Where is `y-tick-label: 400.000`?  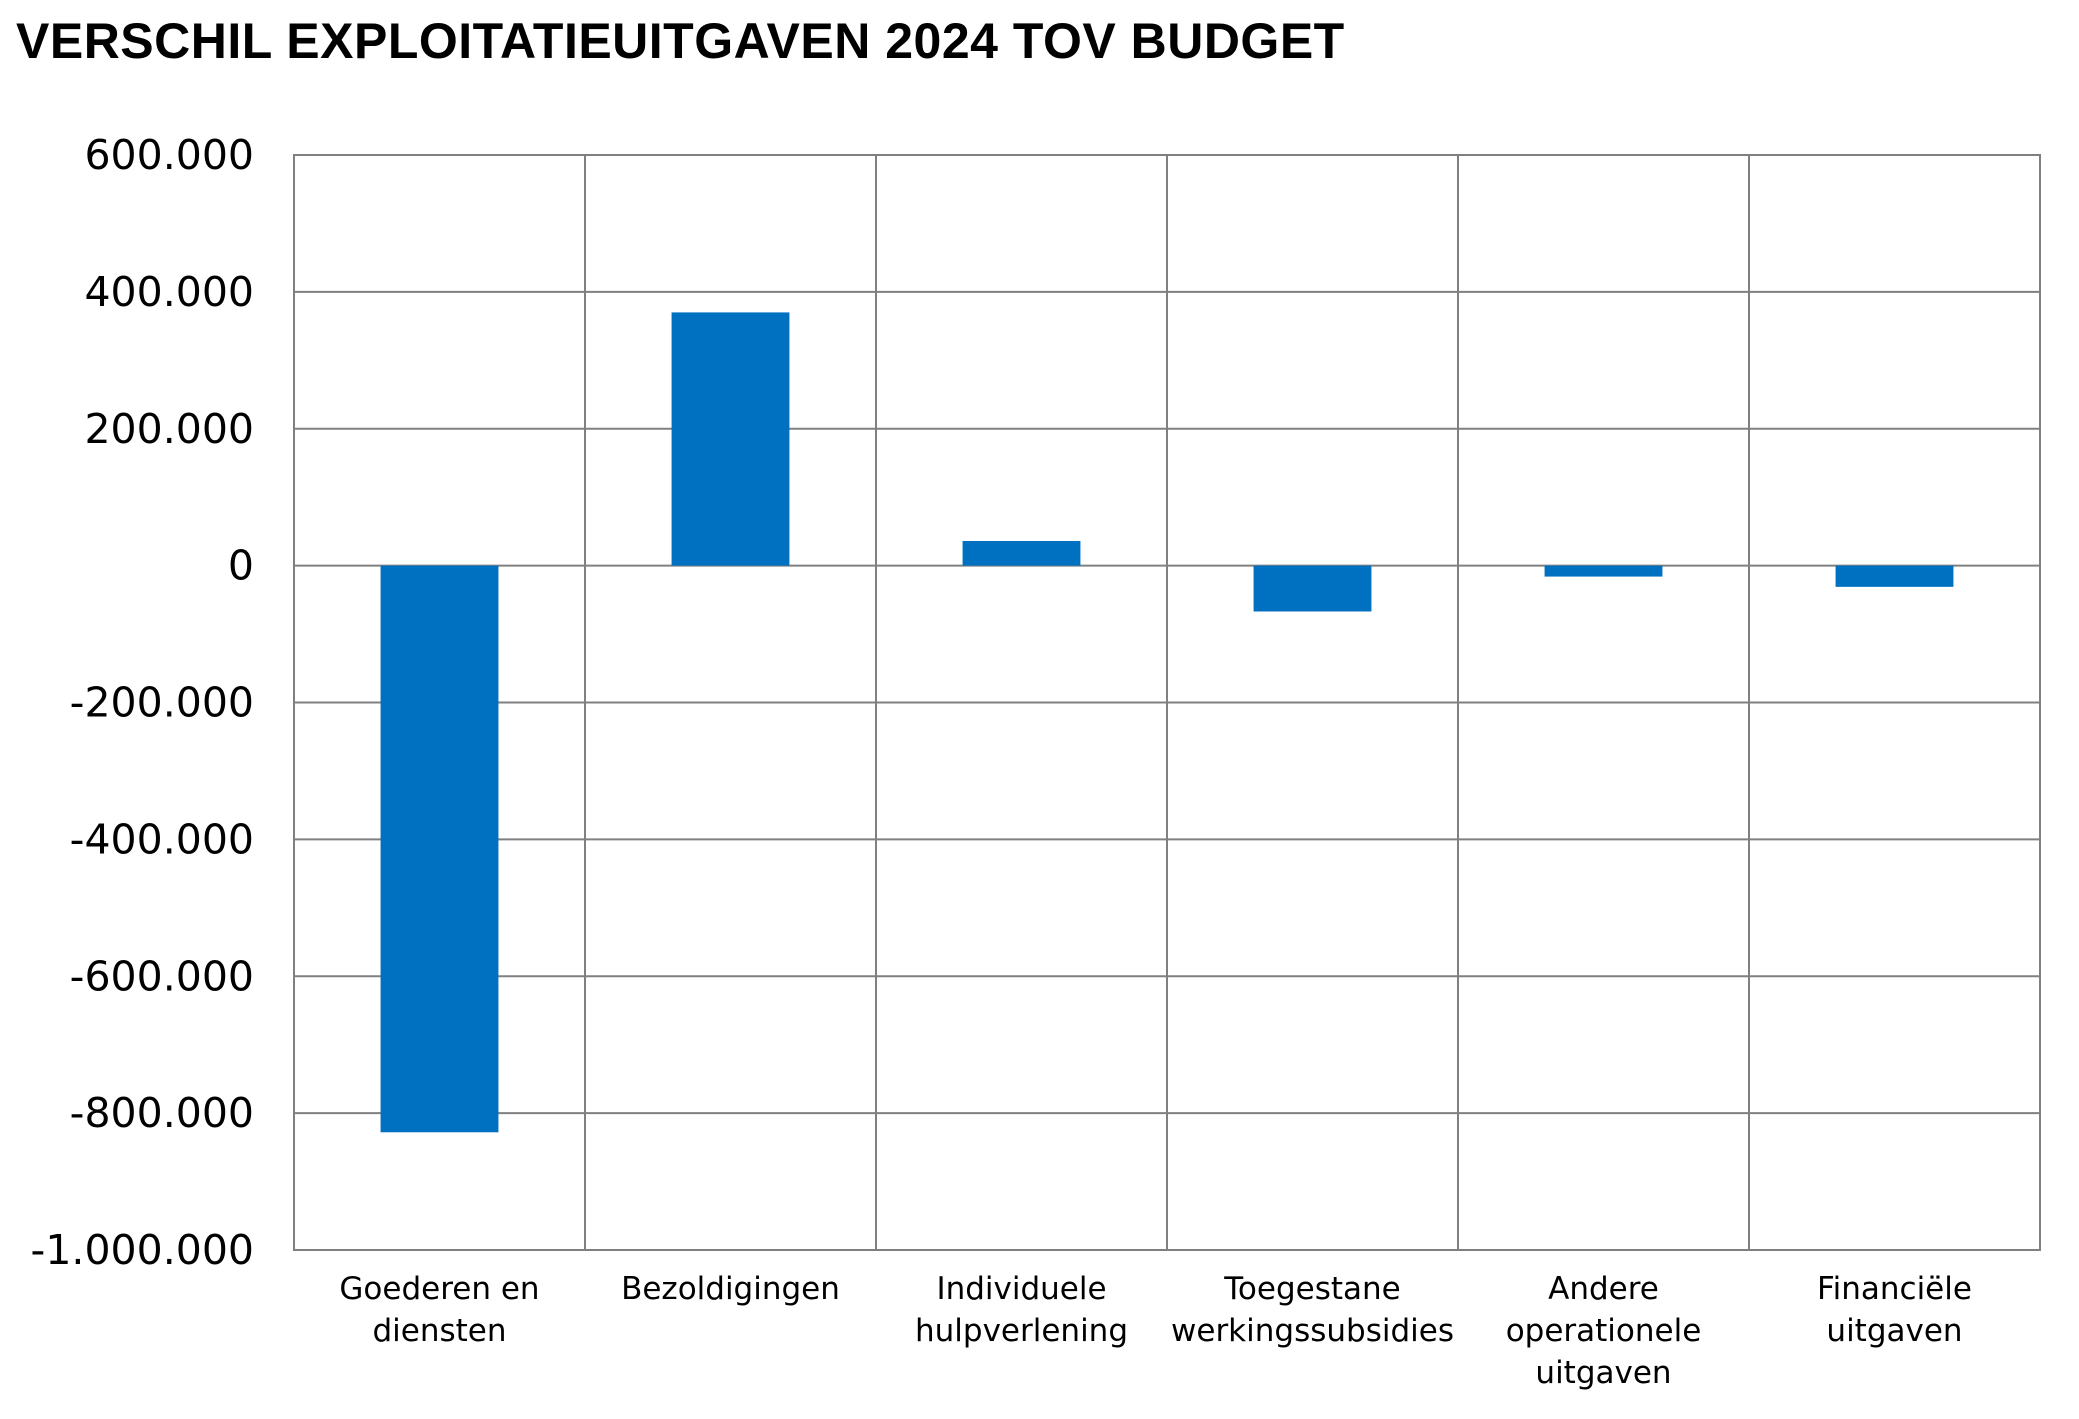 y-tick-label: 400.000 is located at coordinates (169, 292).